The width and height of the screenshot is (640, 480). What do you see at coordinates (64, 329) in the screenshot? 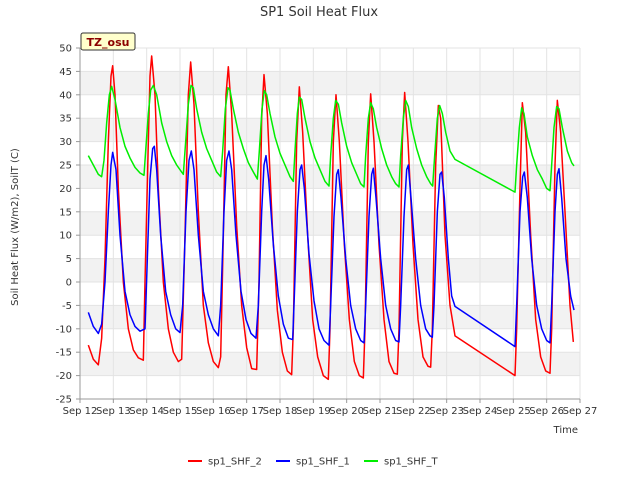
I see `y-tick-label: -10` at bounding box center [64, 329].